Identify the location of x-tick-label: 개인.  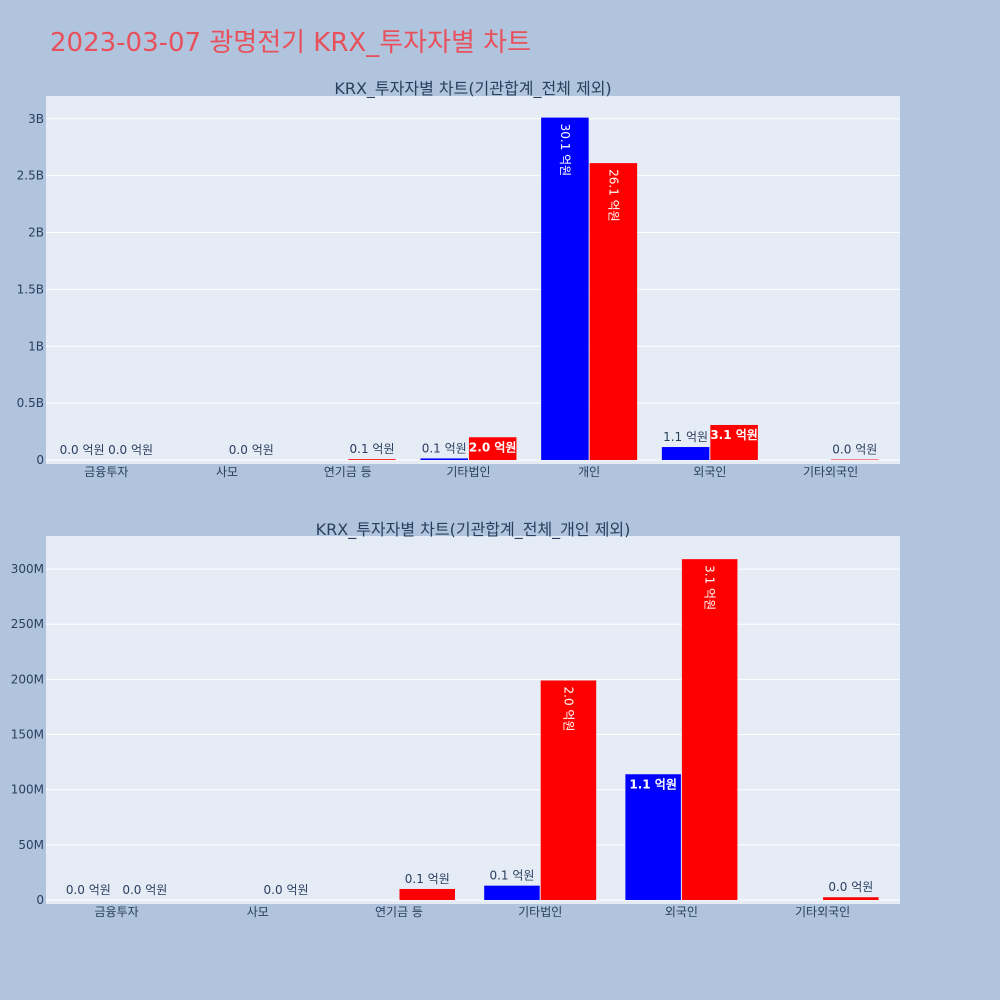
(589, 472).